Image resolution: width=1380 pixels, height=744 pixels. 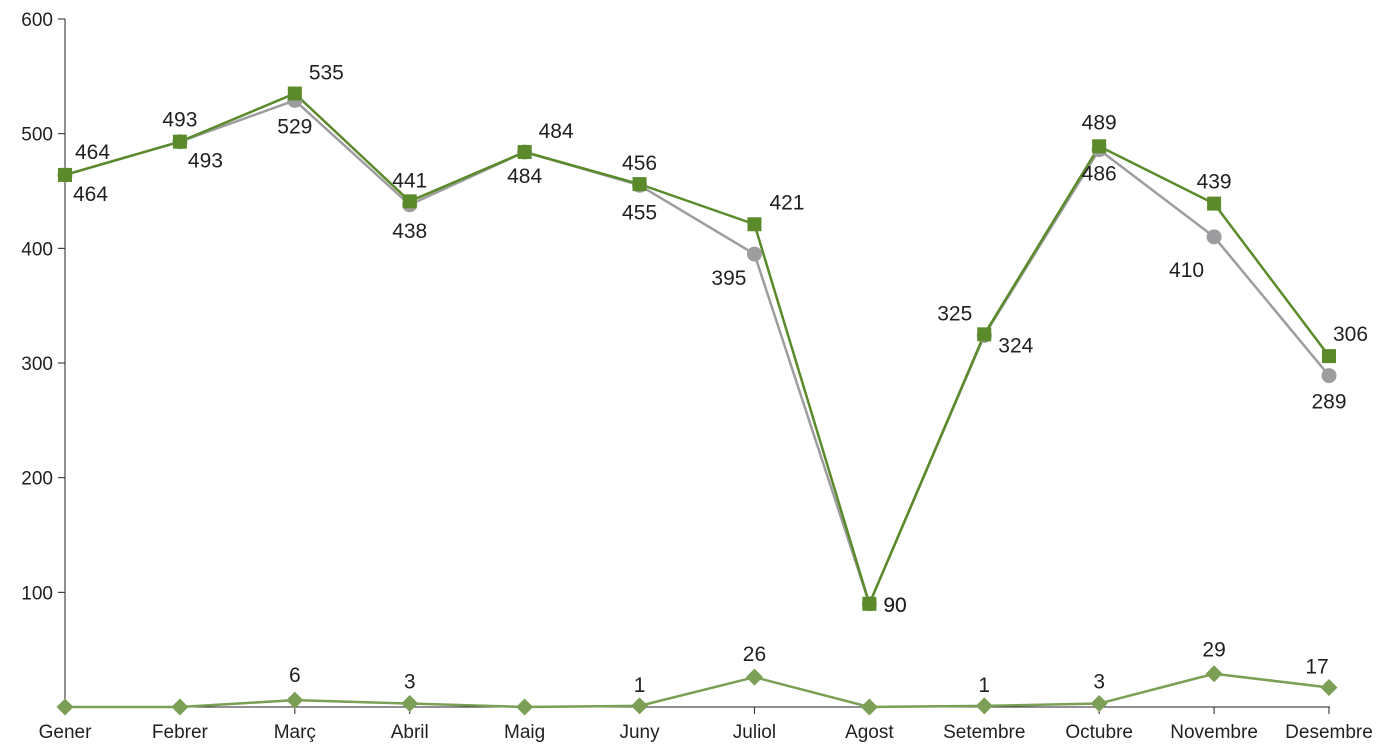 I want to click on data-label: 324, so click(x=1015, y=345).